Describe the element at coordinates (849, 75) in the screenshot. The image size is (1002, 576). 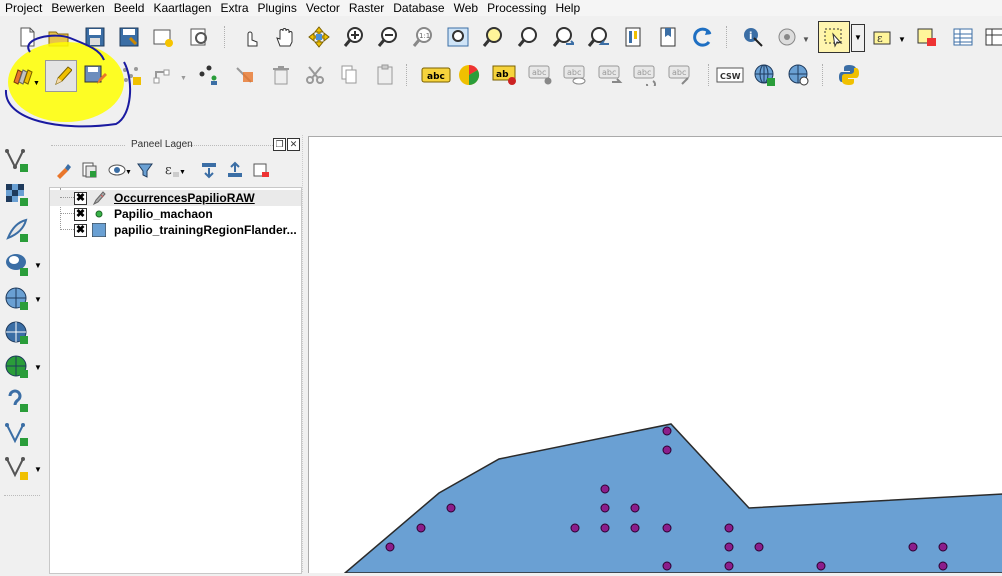
I see `python-console-icon` at that location.